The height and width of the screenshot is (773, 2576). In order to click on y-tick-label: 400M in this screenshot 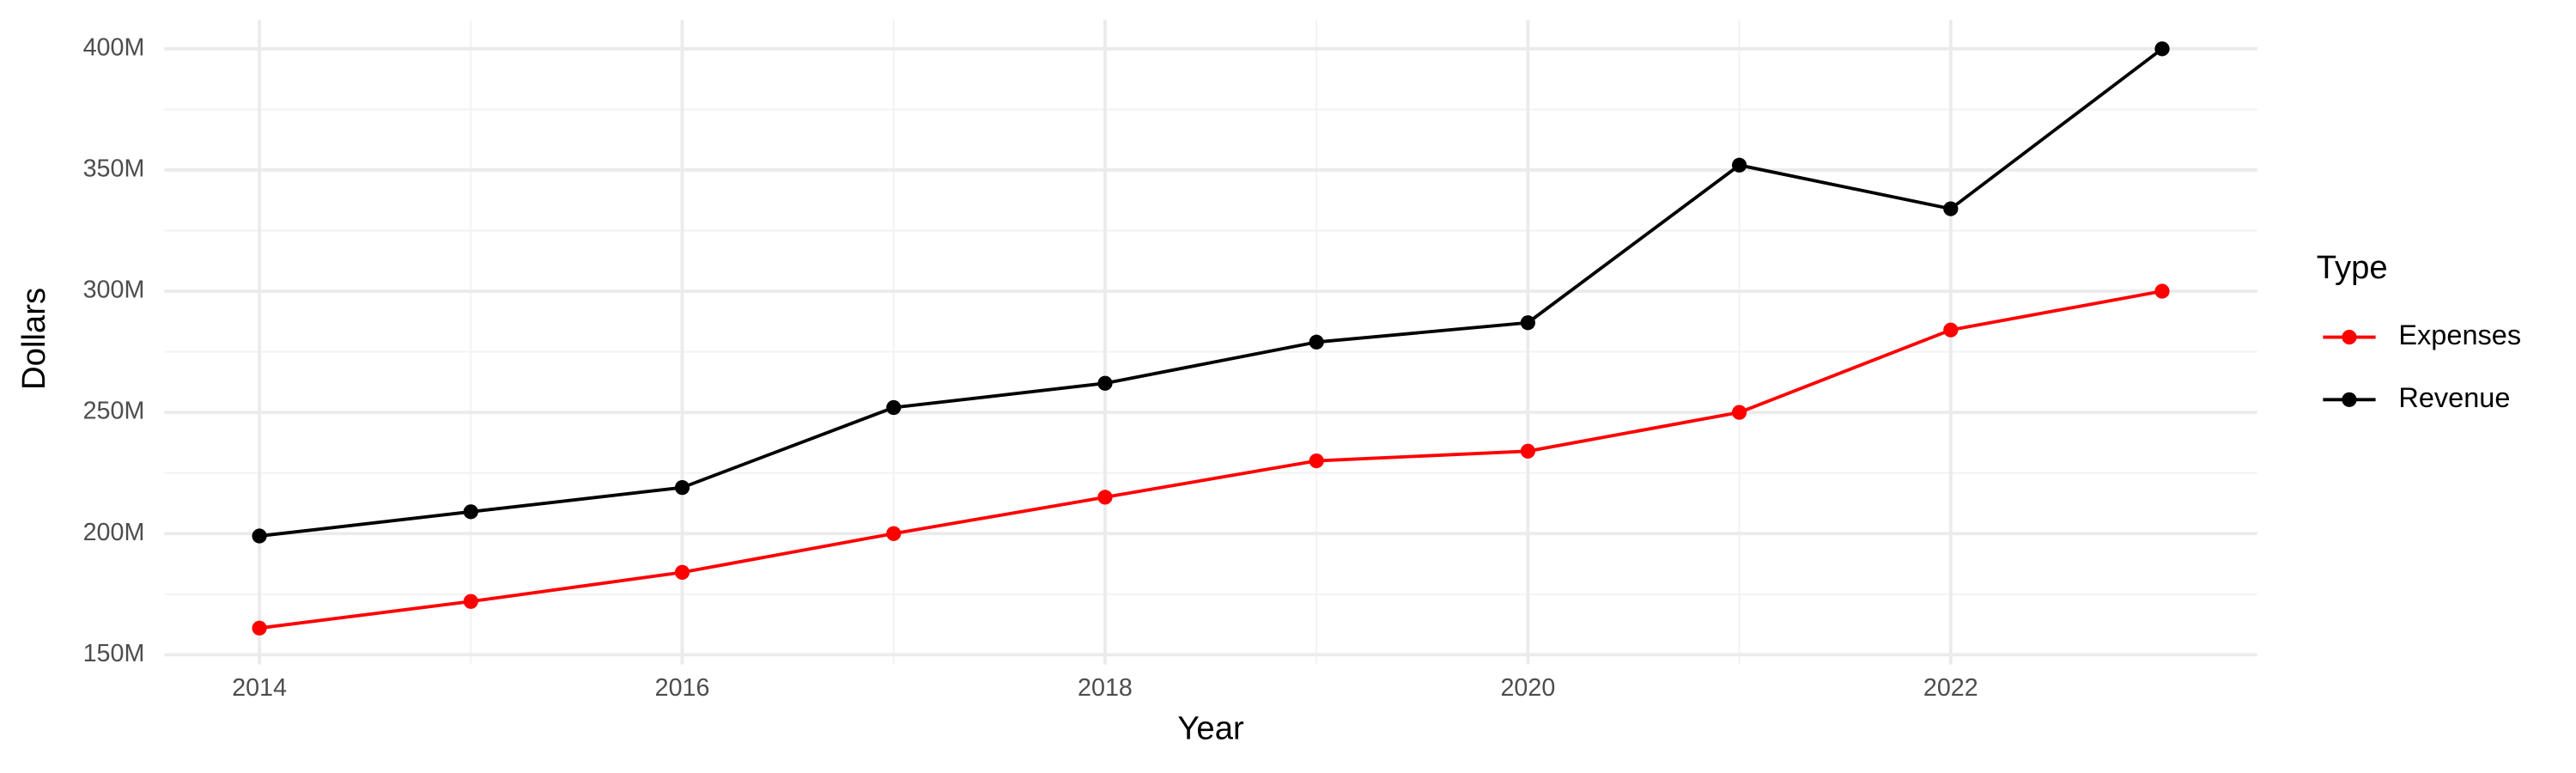, I will do `click(114, 47)`.